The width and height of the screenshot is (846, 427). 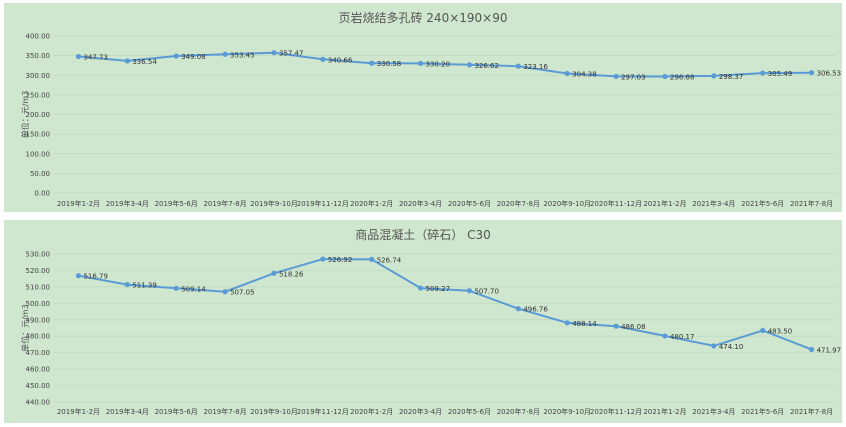 What do you see at coordinates (389, 260) in the screenshot?
I see `data-label: 526.74` at bounding box center [389, 260].